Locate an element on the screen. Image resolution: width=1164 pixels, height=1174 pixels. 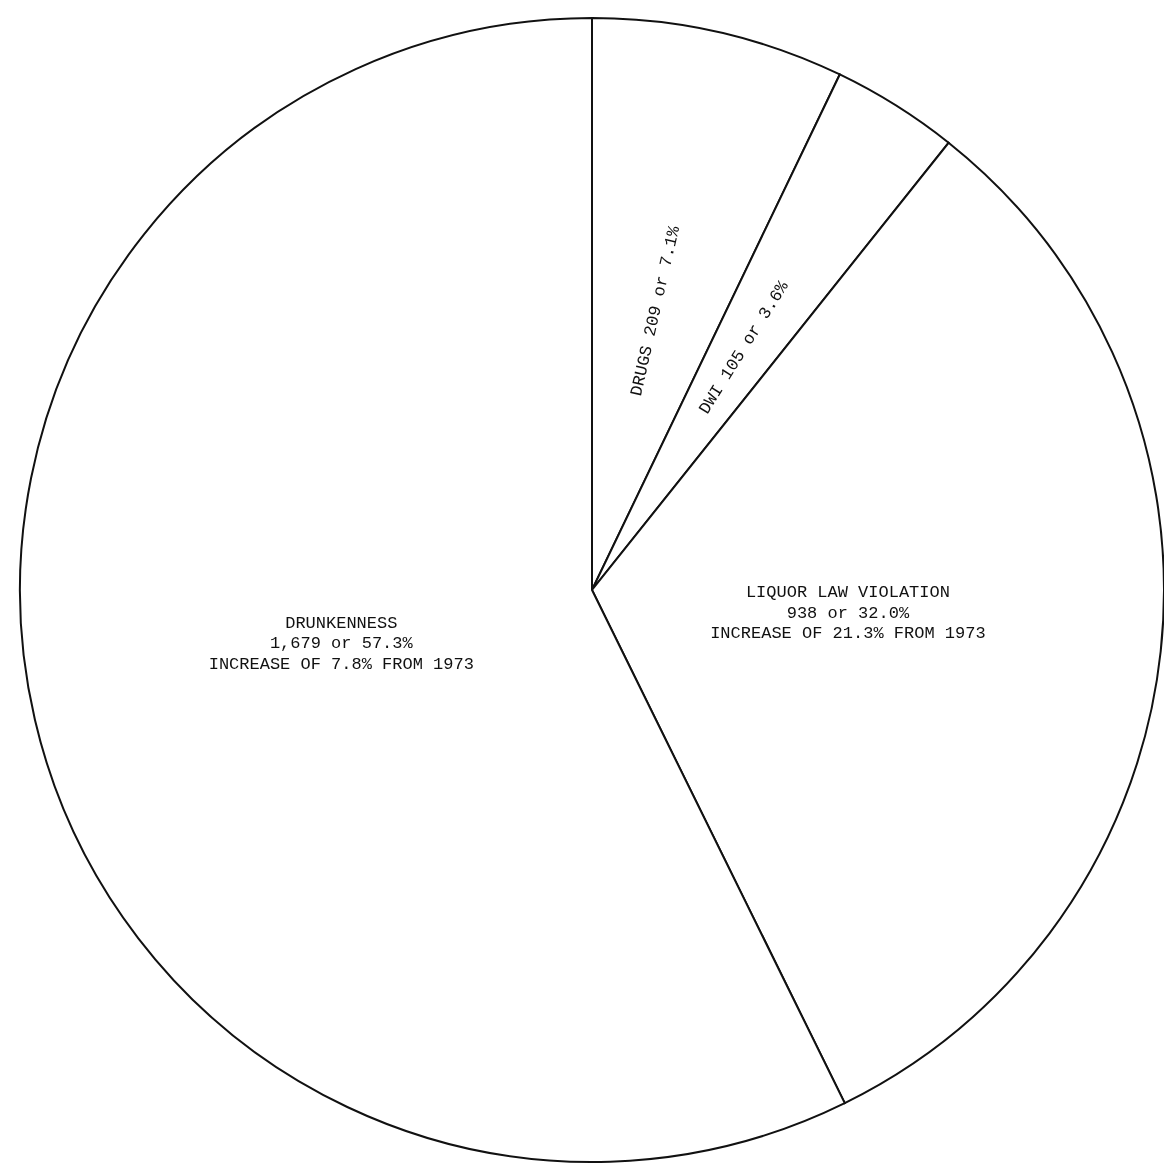
text: INCREASE OF 21.3% FROM 1973 is located at coordinates (848, 634).